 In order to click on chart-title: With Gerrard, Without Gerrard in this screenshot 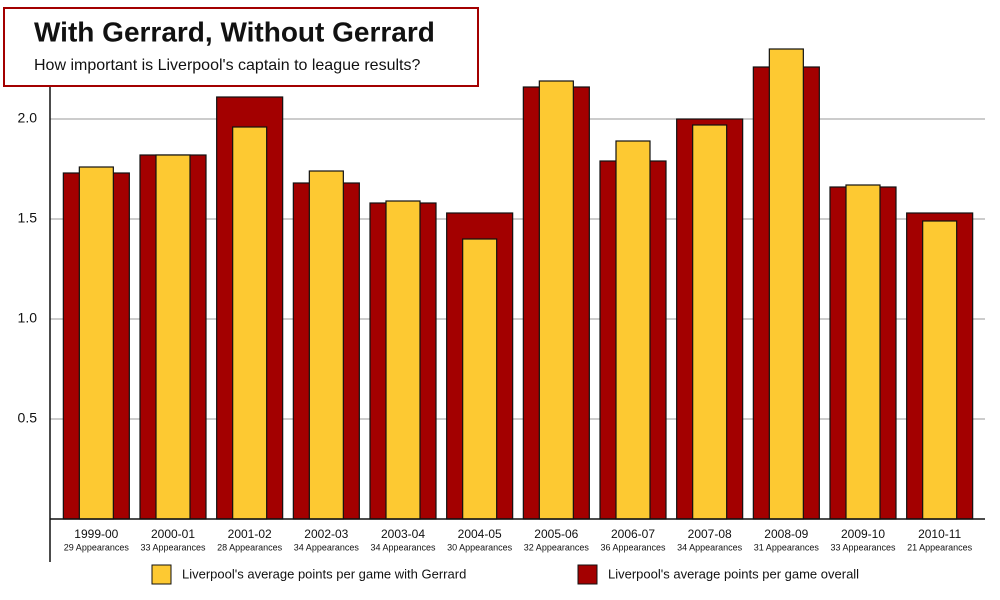, I will do `click(234, 31)`.